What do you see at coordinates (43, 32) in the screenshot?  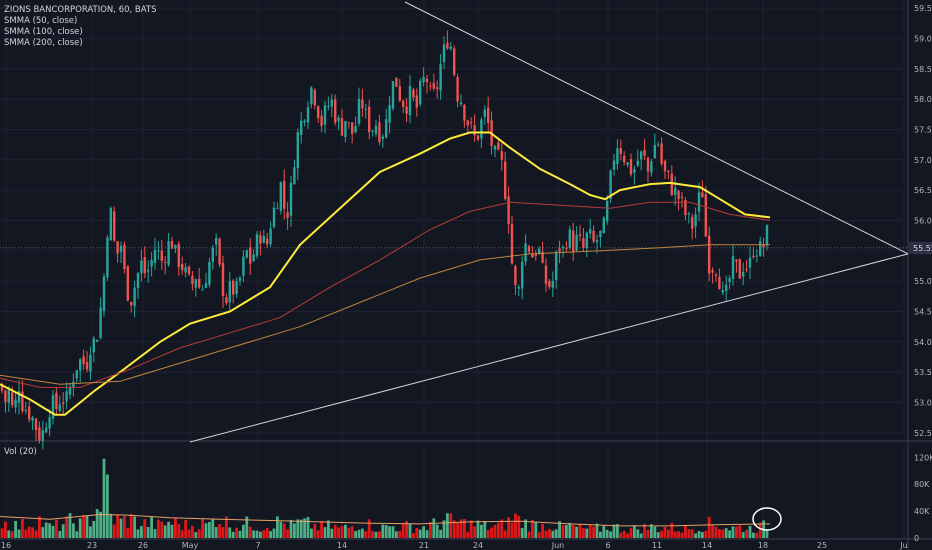 I see `legend-smma-100: SMMA (100, close)` at bounding box center [43, 32].